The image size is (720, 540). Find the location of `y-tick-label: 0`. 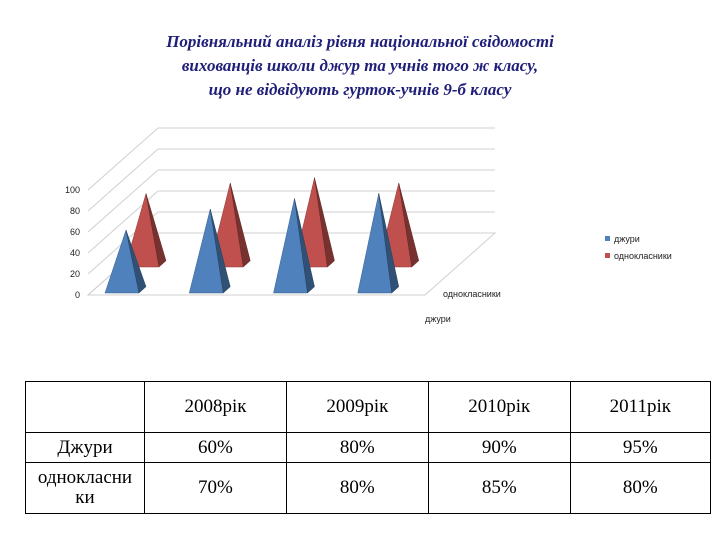

y-tick-label: 0 is located at coordinates (77, 295).